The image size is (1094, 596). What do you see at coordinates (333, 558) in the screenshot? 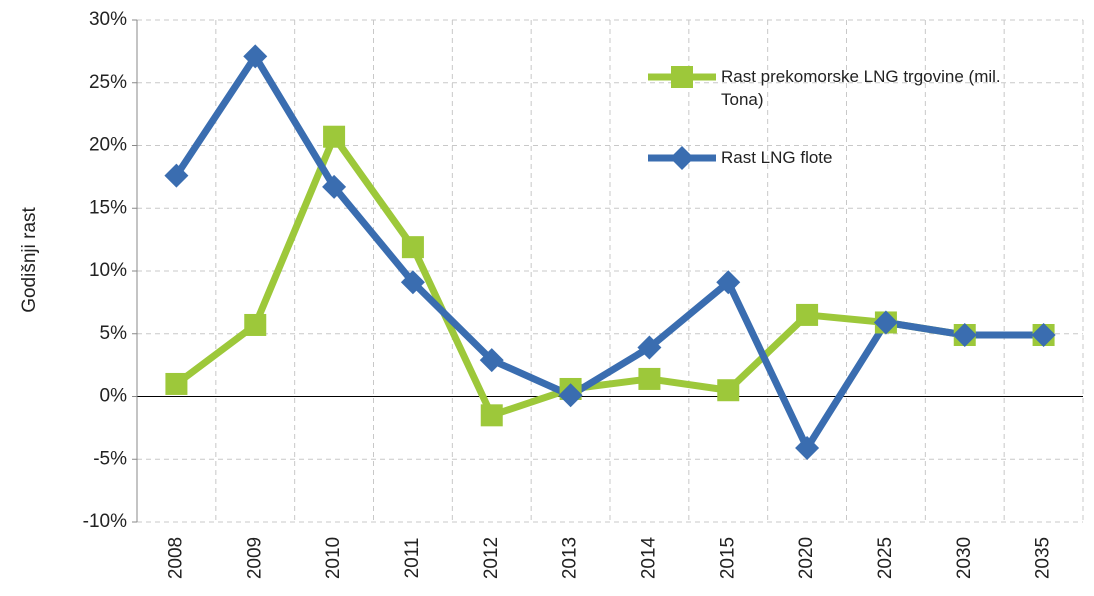
I see `x-tick-label: 2010` at bounding box center [333, 558].